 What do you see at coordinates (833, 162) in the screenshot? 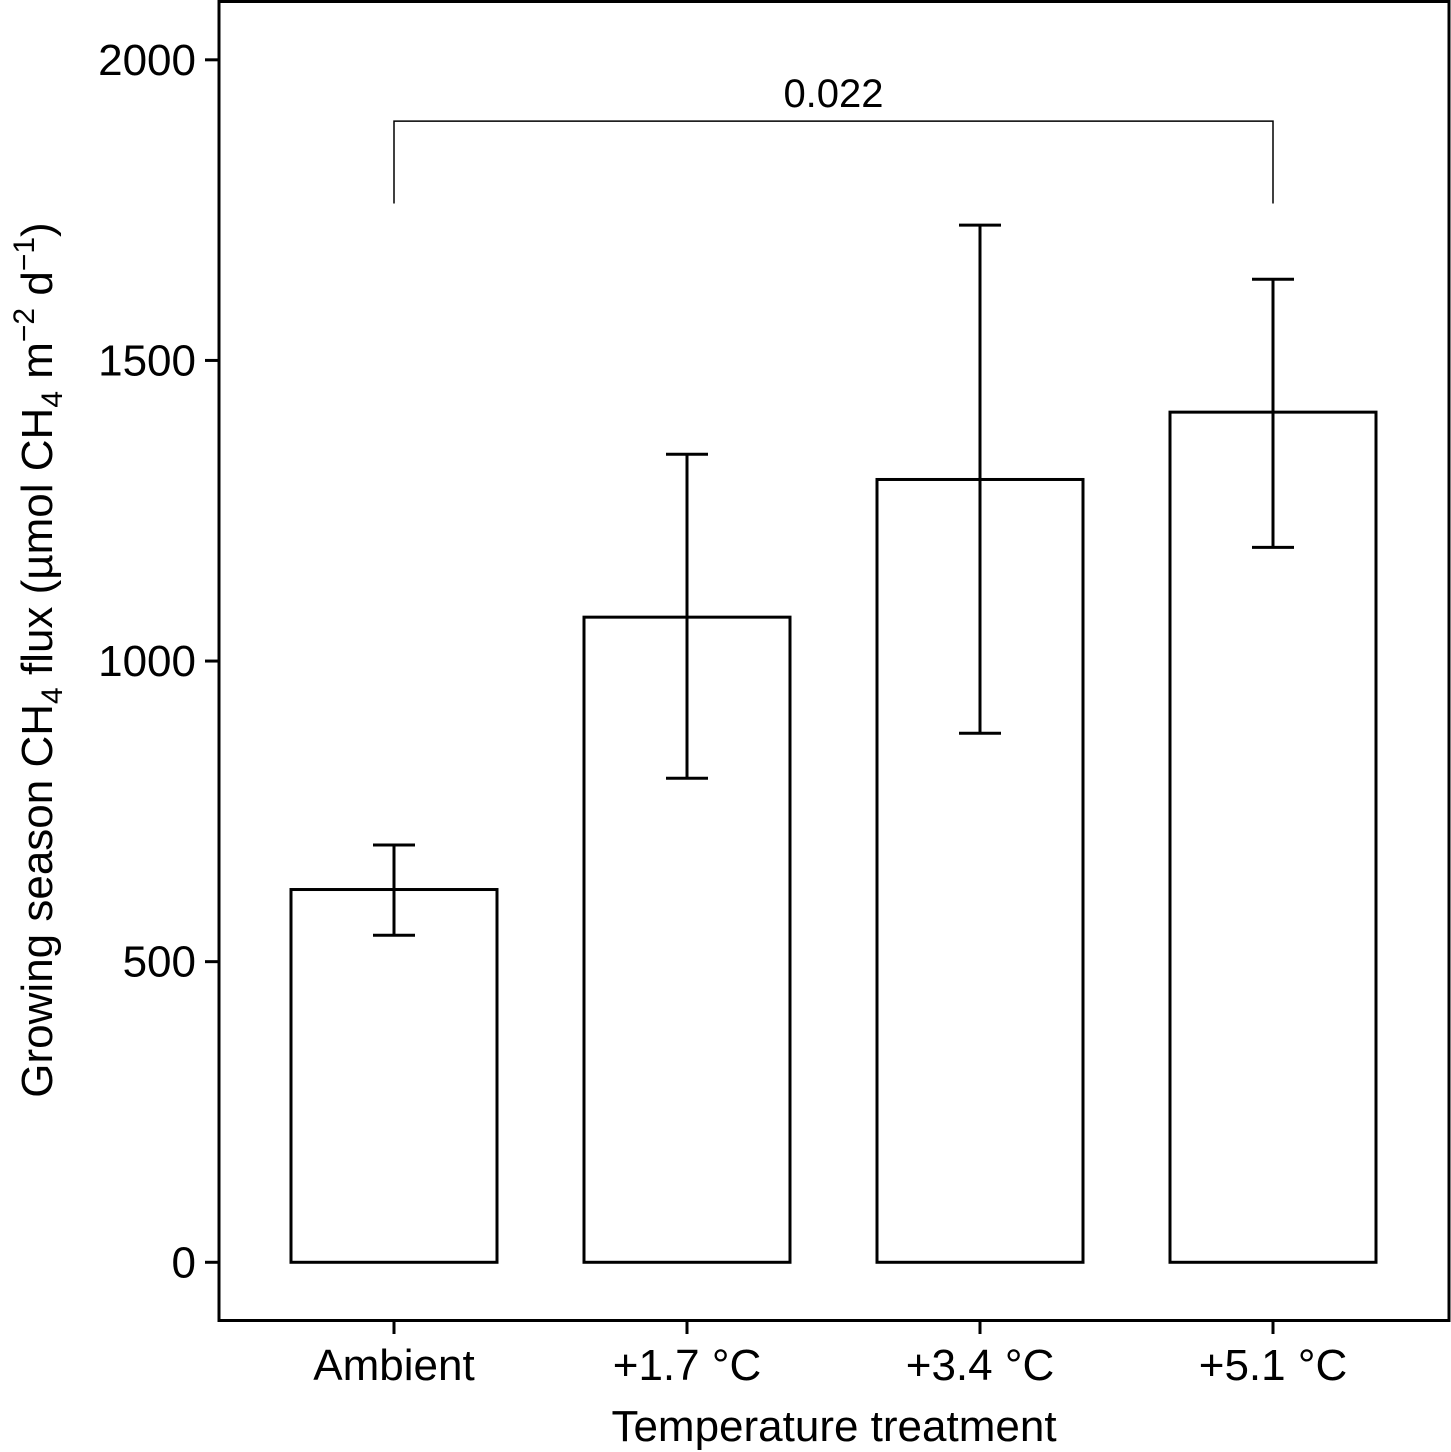
I see `significance-bracket` at bounding box center [833, 162].